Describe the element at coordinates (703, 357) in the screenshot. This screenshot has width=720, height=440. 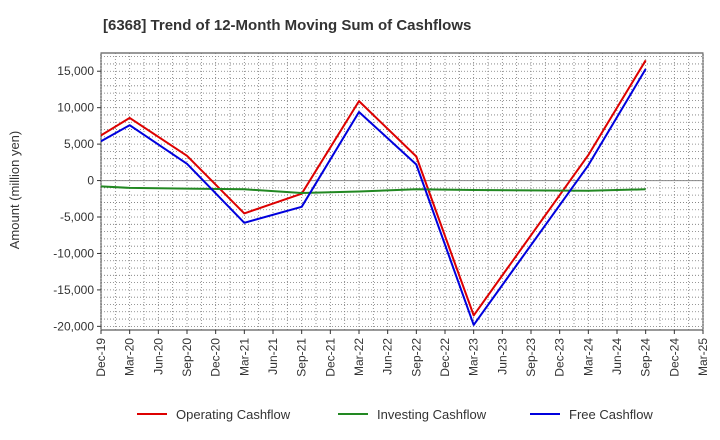
I see `x-tick-label: Mar-25` at that location.